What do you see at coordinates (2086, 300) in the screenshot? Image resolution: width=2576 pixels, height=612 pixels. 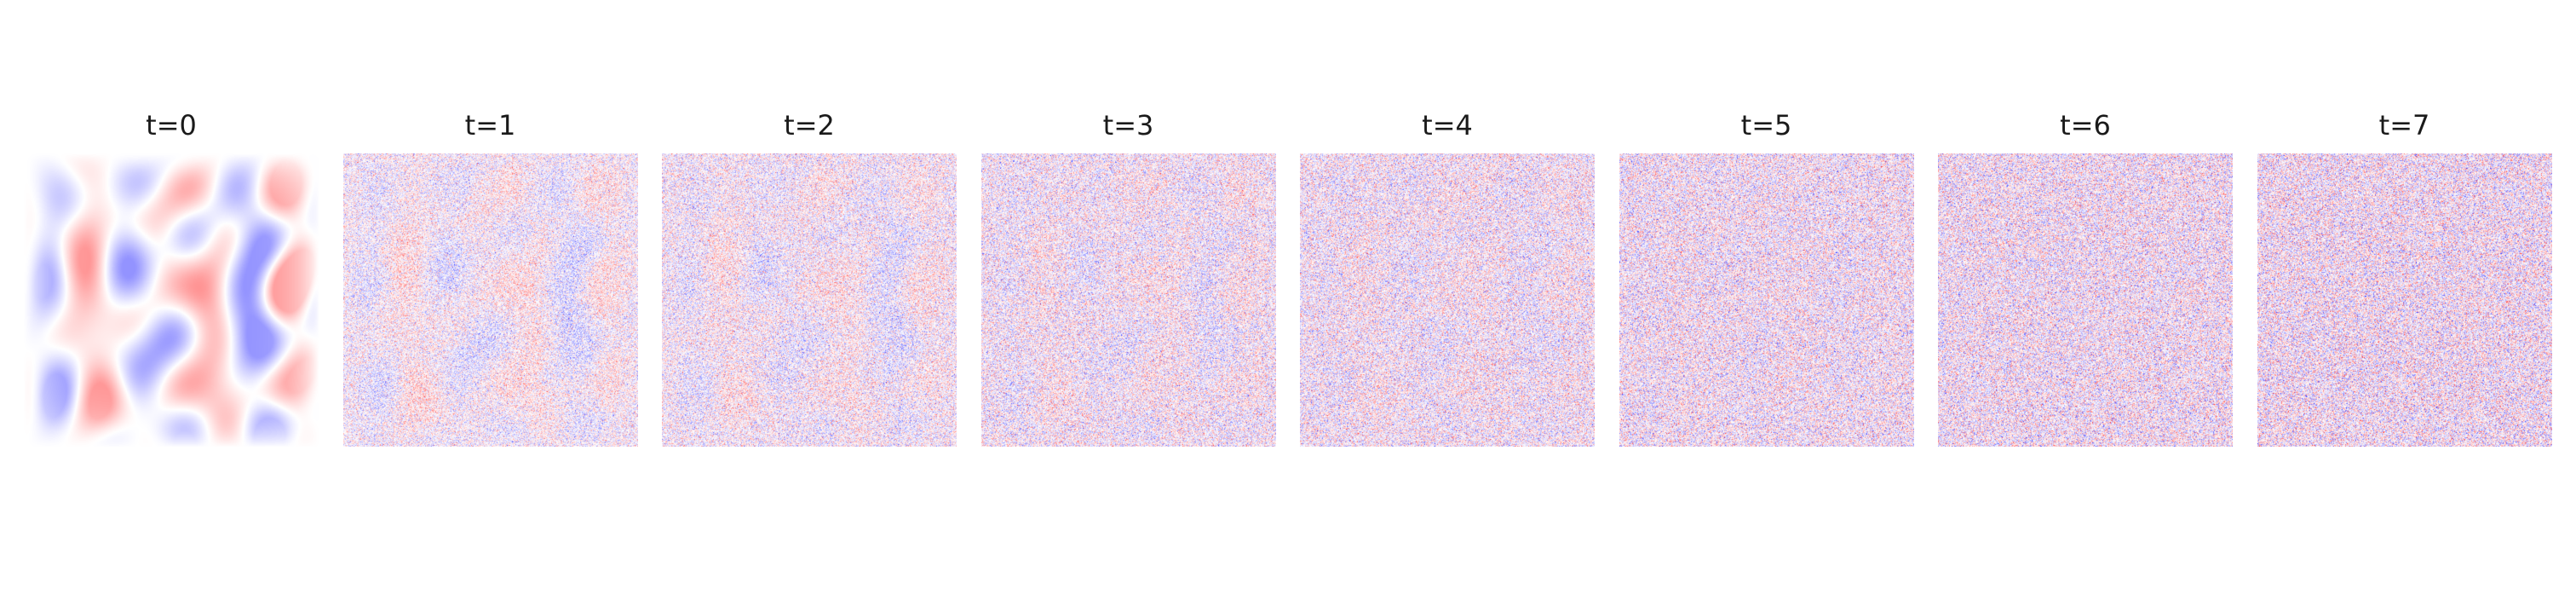 I see `heatmap-image-t6` at bounding box center [2086, 300].